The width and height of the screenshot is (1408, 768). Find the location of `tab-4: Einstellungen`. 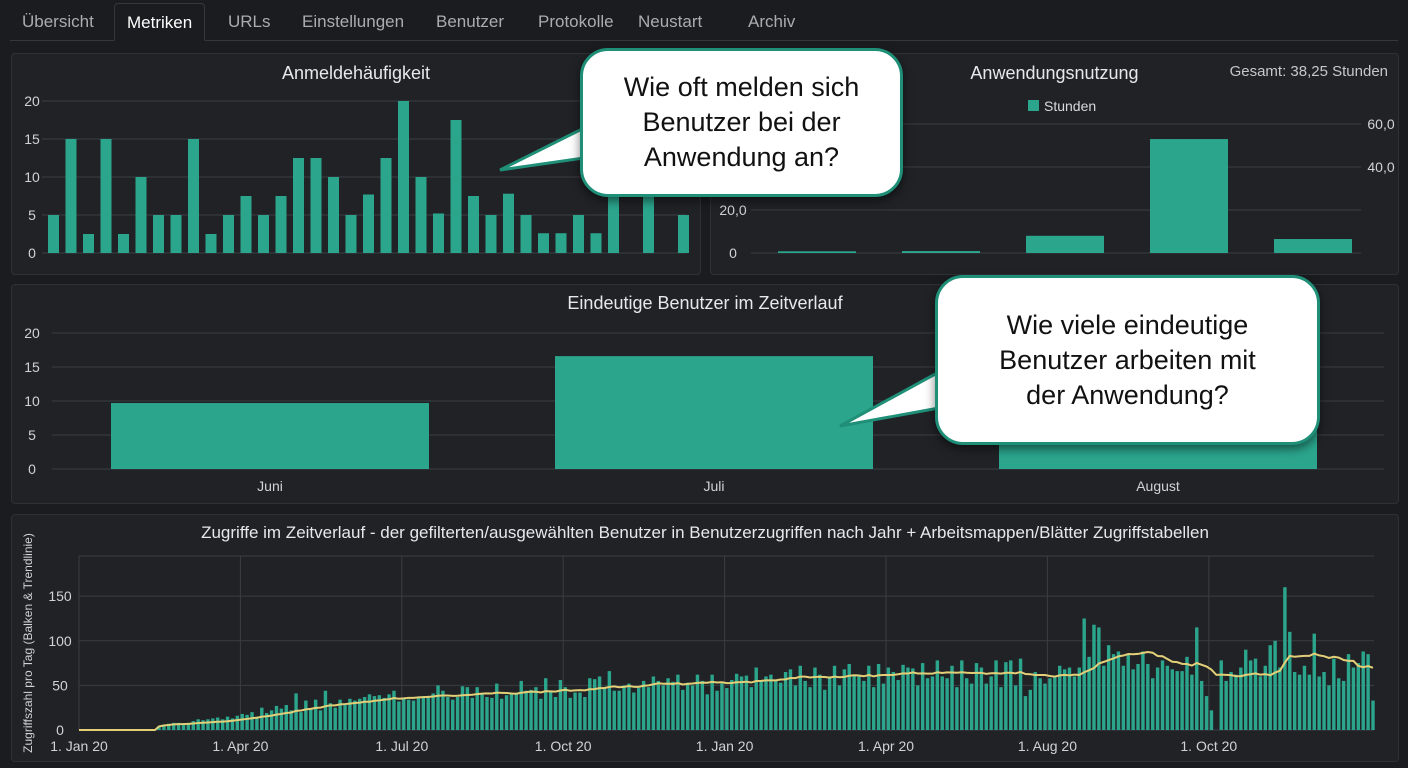

tab-4: Einstellungen is located at coordinates (353, 21).